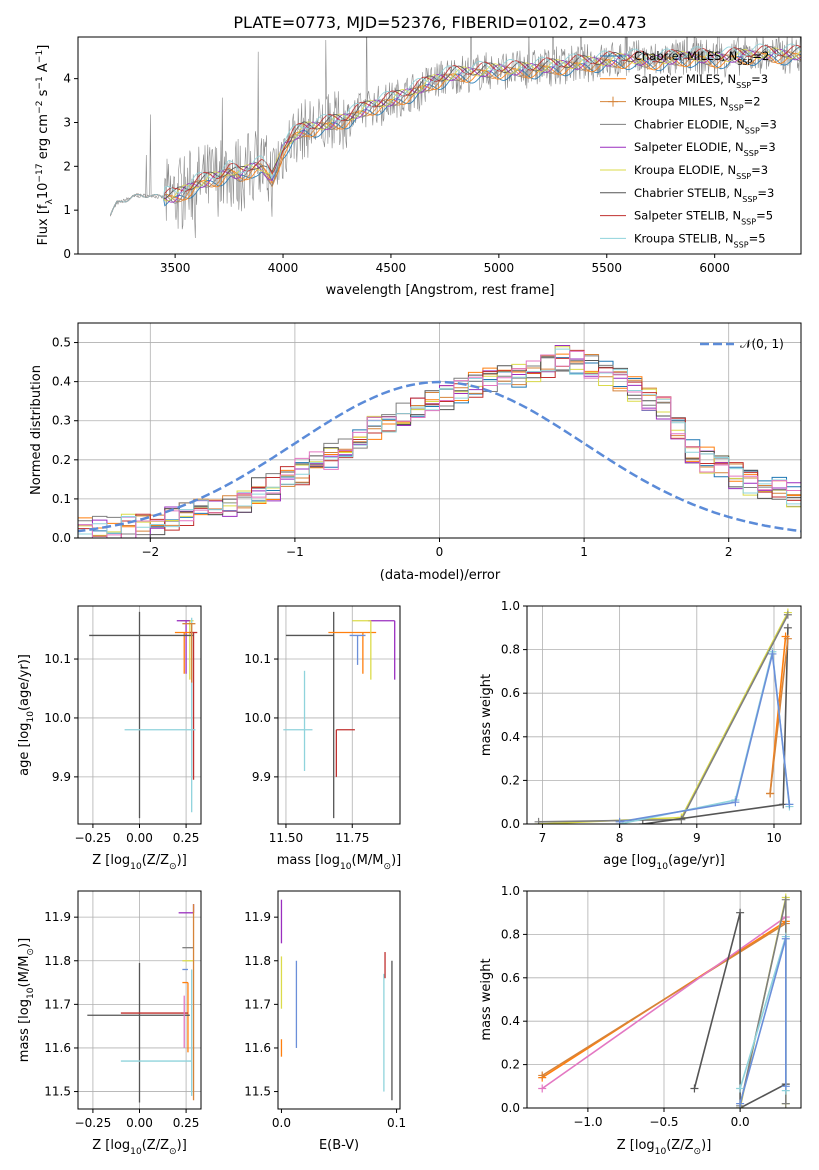 The height and width of the screenshot is (1170, 819). I want to click on x-tick-label: 4000, so click(283, 268).